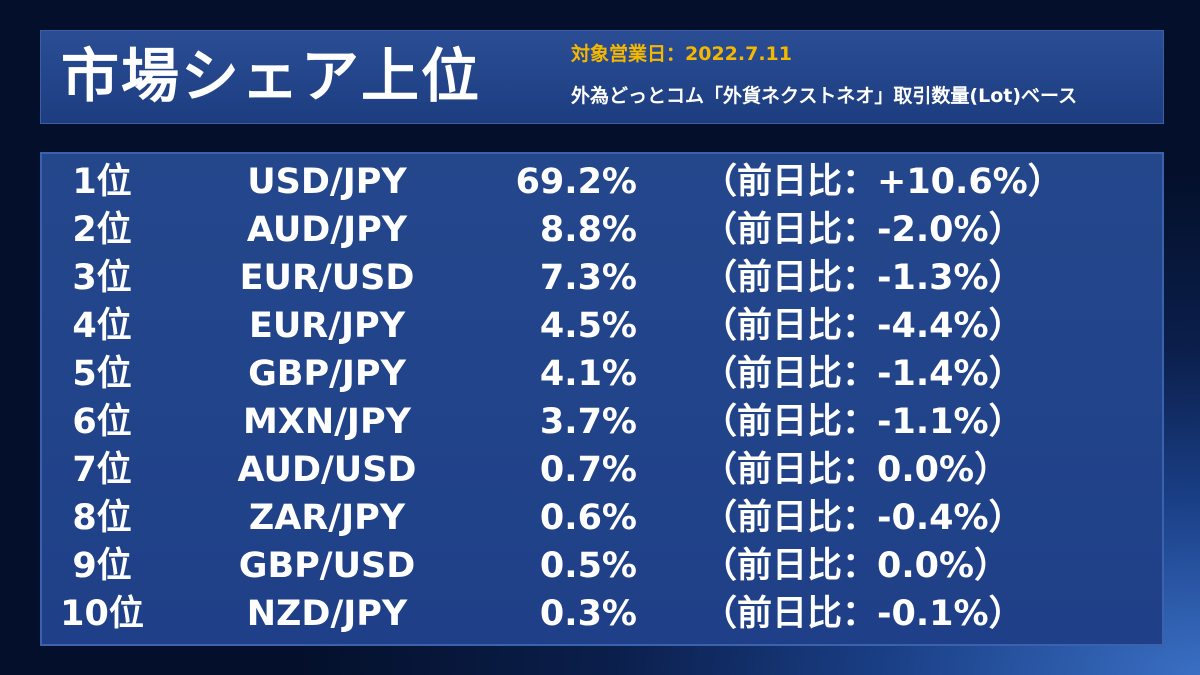  What do you see at coordinates (863, 422) in the screenshot?
I see `change-cell: （前日比：-1.1%）` at bounding box center [863, 422].